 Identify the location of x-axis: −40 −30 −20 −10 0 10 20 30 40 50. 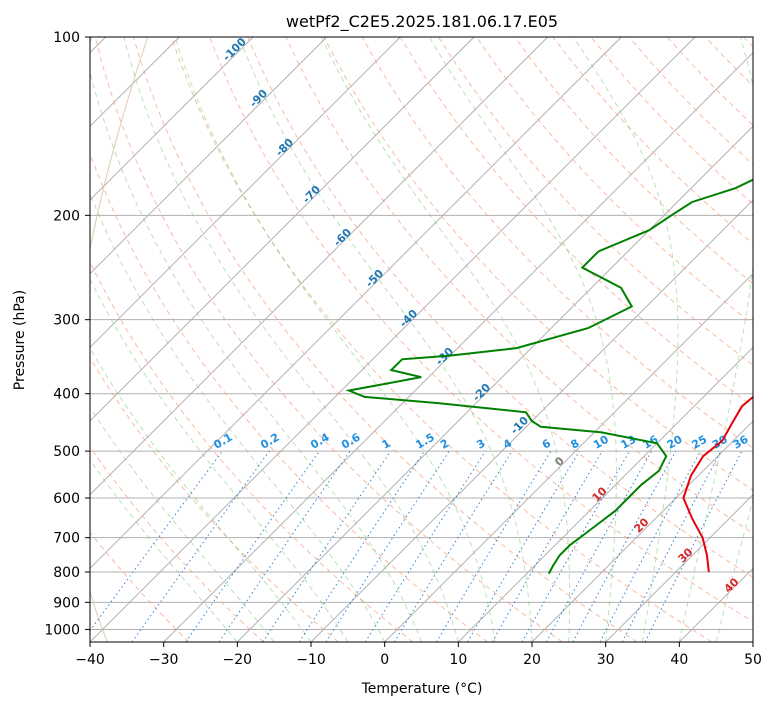
(418, 655).